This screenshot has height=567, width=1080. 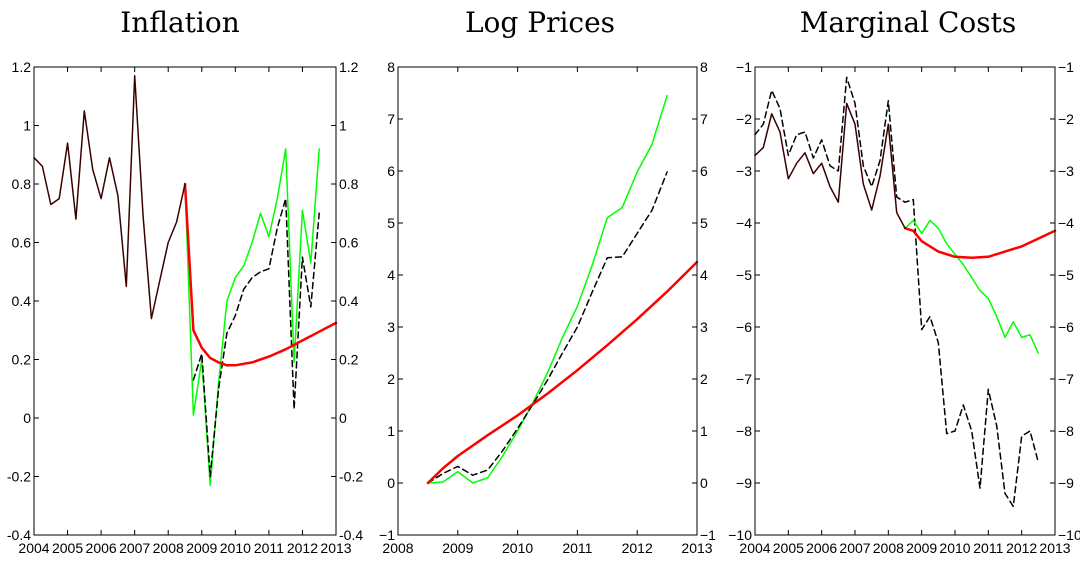 I want to click on marginal-costs-x-tick-label: 2013, so click(x=1054, y=548).